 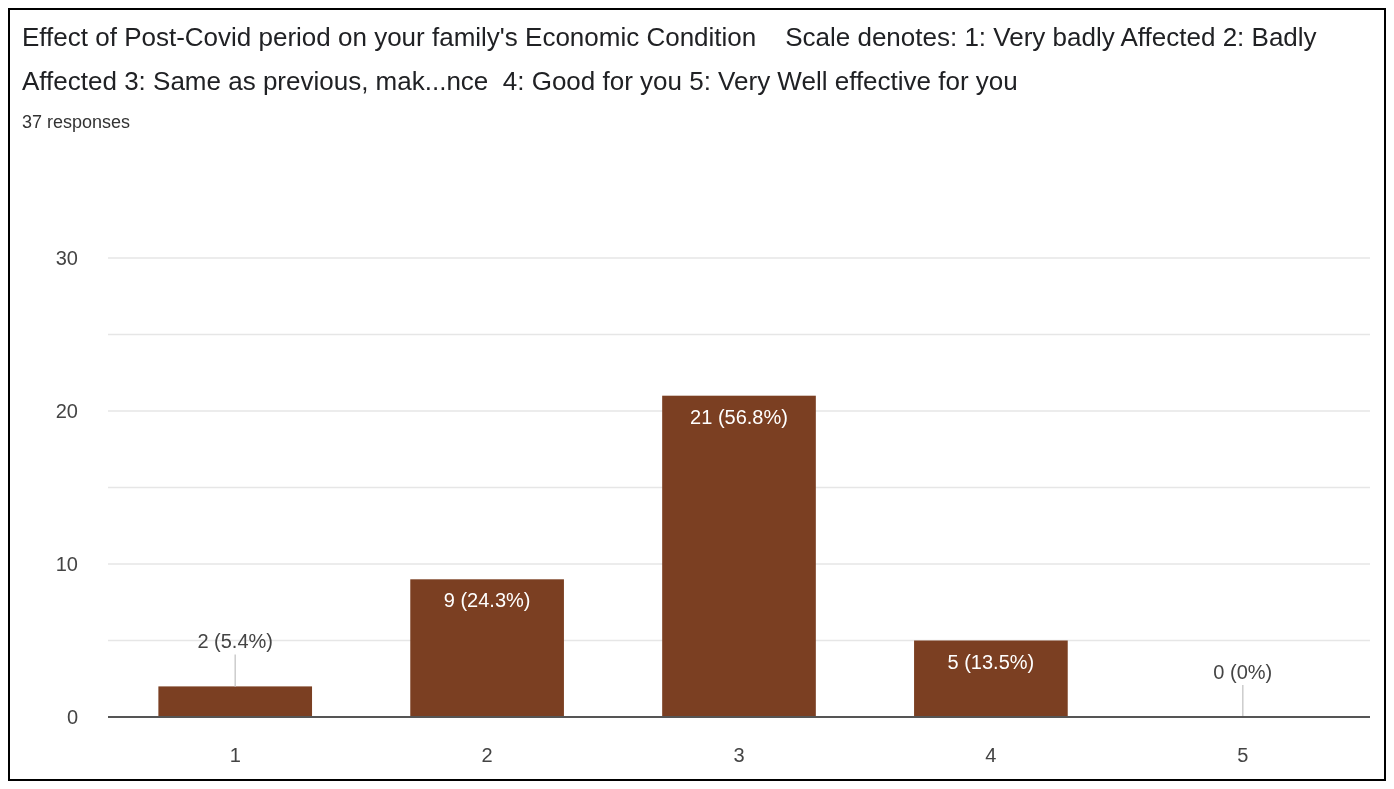 I want to click on data-label: 5 (13.5%), so click(x=991, y=661).